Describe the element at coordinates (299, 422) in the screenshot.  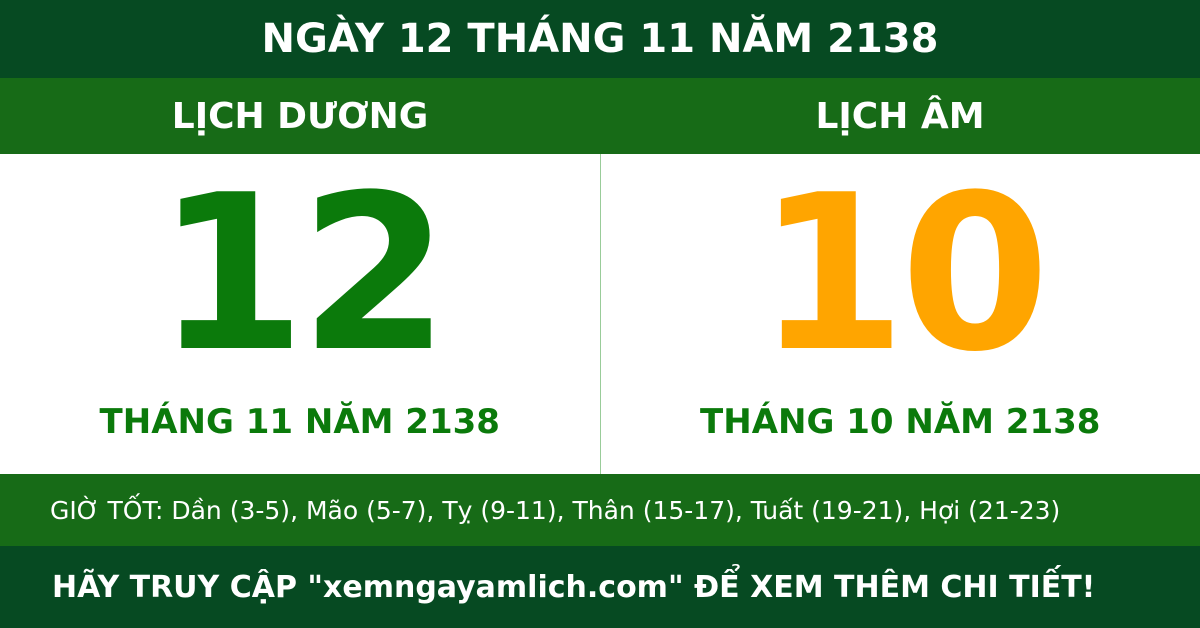
I see `solar-month-year: THÁNG 11 NĂM 2138` at that location.